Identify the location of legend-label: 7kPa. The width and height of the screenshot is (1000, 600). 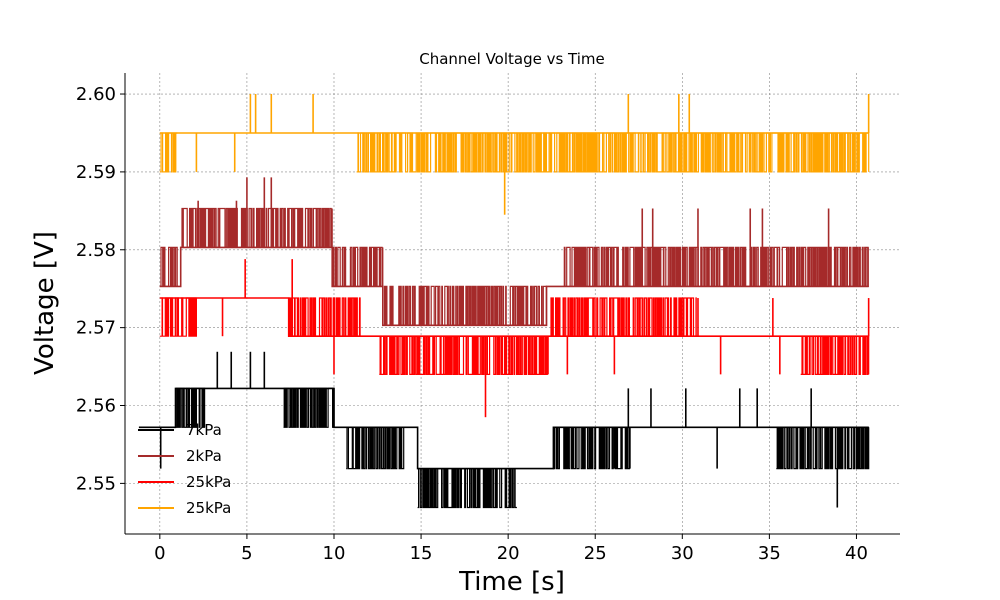
(204, 430).